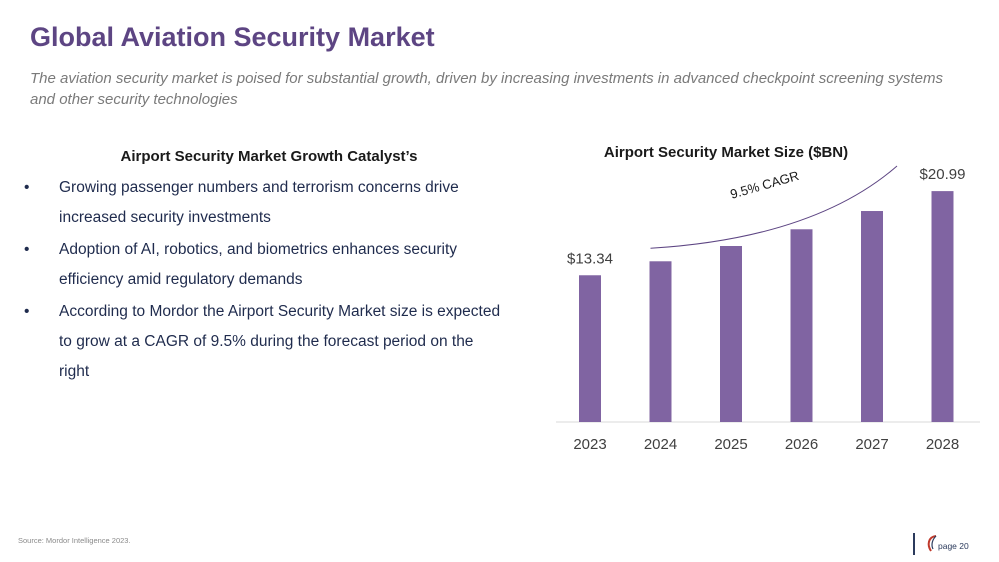 The image size is (999, 562). What do you see at coordinates (872, 316) in the screenshot?
I see `bar-2027` at bounding box center [872, 316].